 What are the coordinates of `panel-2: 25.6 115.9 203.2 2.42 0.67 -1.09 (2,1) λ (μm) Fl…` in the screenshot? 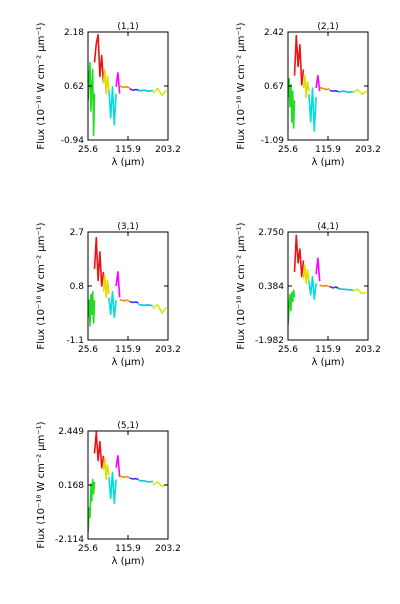 It's located at (308, 95).